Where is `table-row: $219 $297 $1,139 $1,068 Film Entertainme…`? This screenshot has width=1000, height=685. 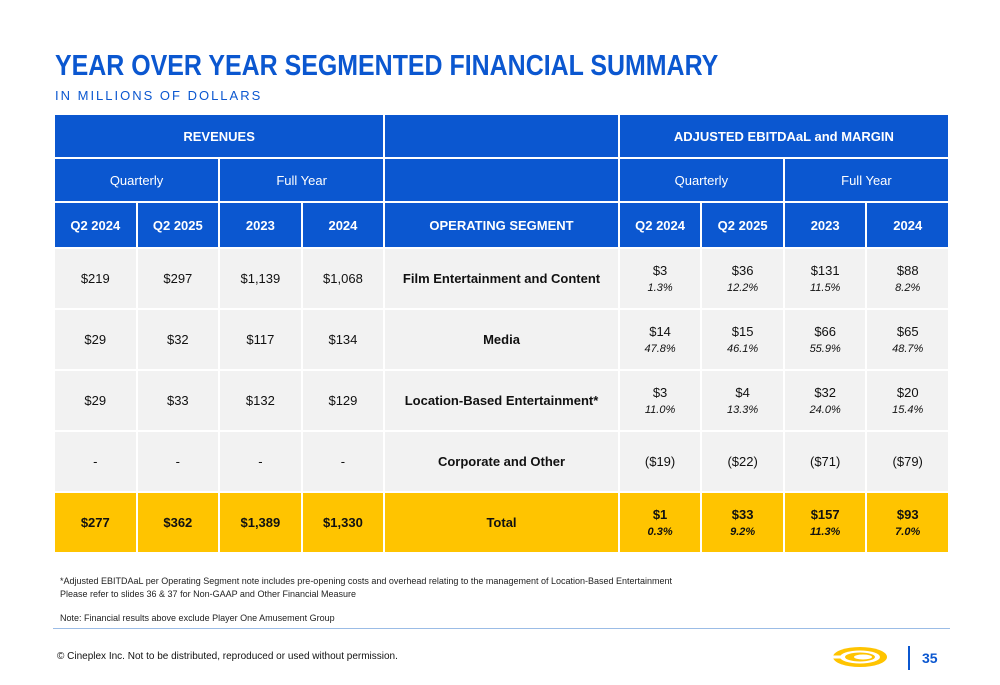
table-row: $219 $297 $1,139 $1,068 Film Entertainme… is located at coordinates (501, 278).